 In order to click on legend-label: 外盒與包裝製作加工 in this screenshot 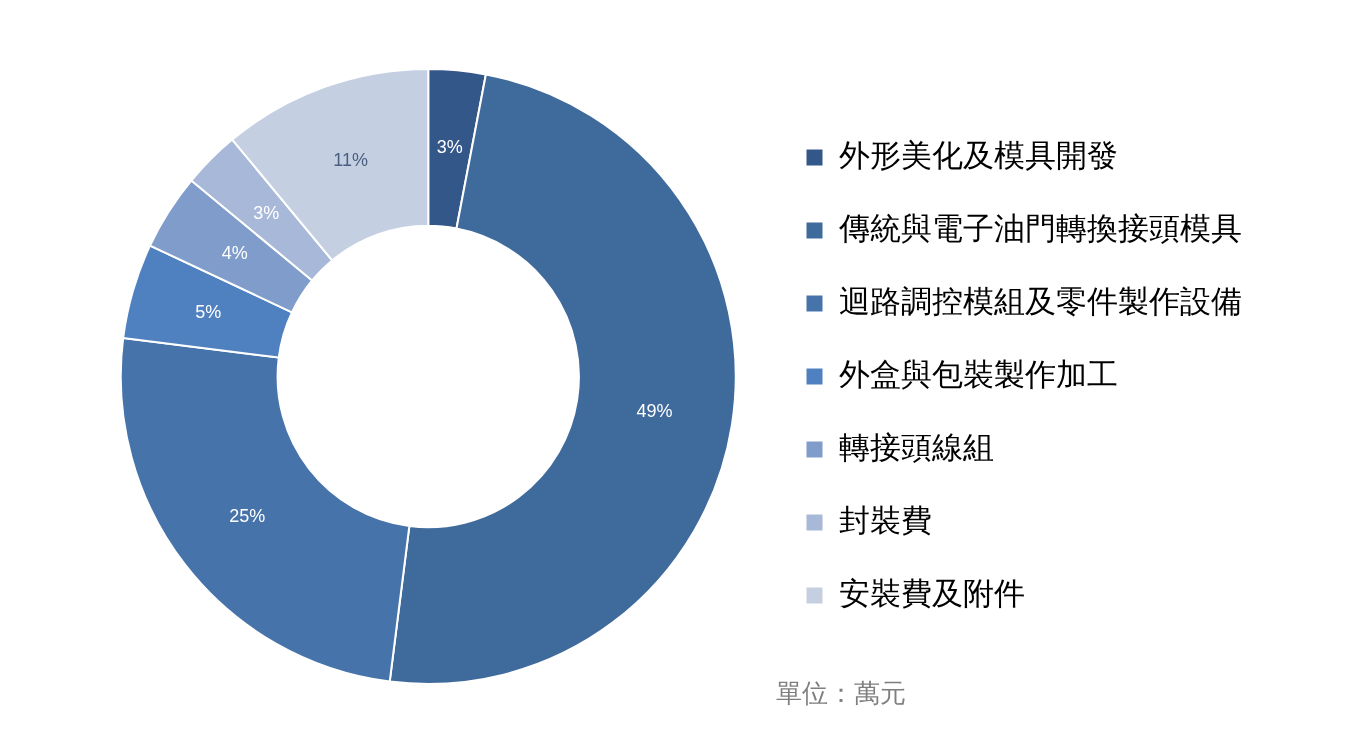, I will do `click(978, 373)`.